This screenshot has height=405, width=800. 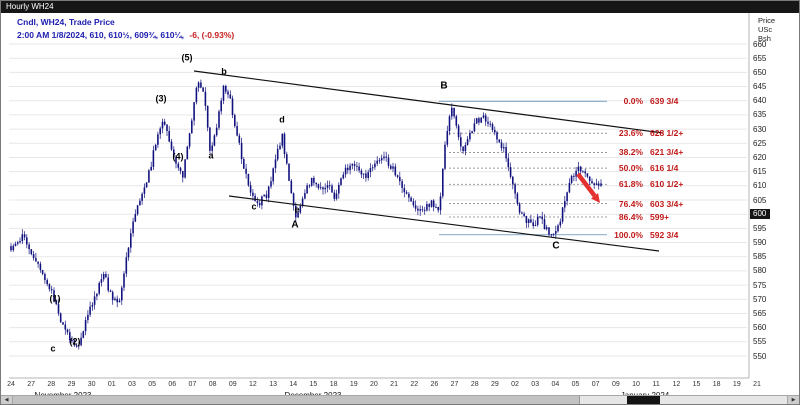 I want to click on scroll-right-icon: ▶, so click(x=793, y=400).